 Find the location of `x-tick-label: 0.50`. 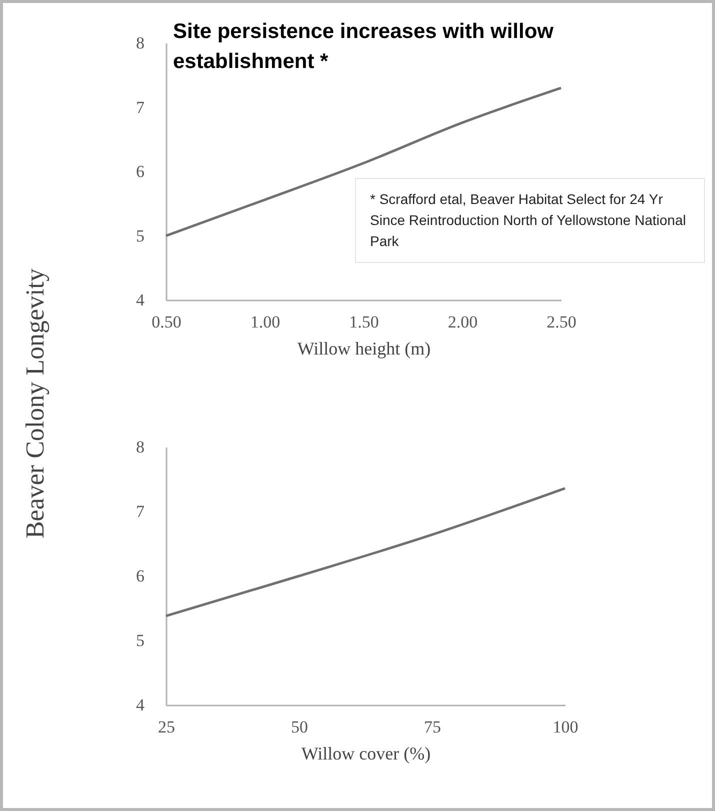

x-tick-label: 0.50 is located at coordinates (167, 322).